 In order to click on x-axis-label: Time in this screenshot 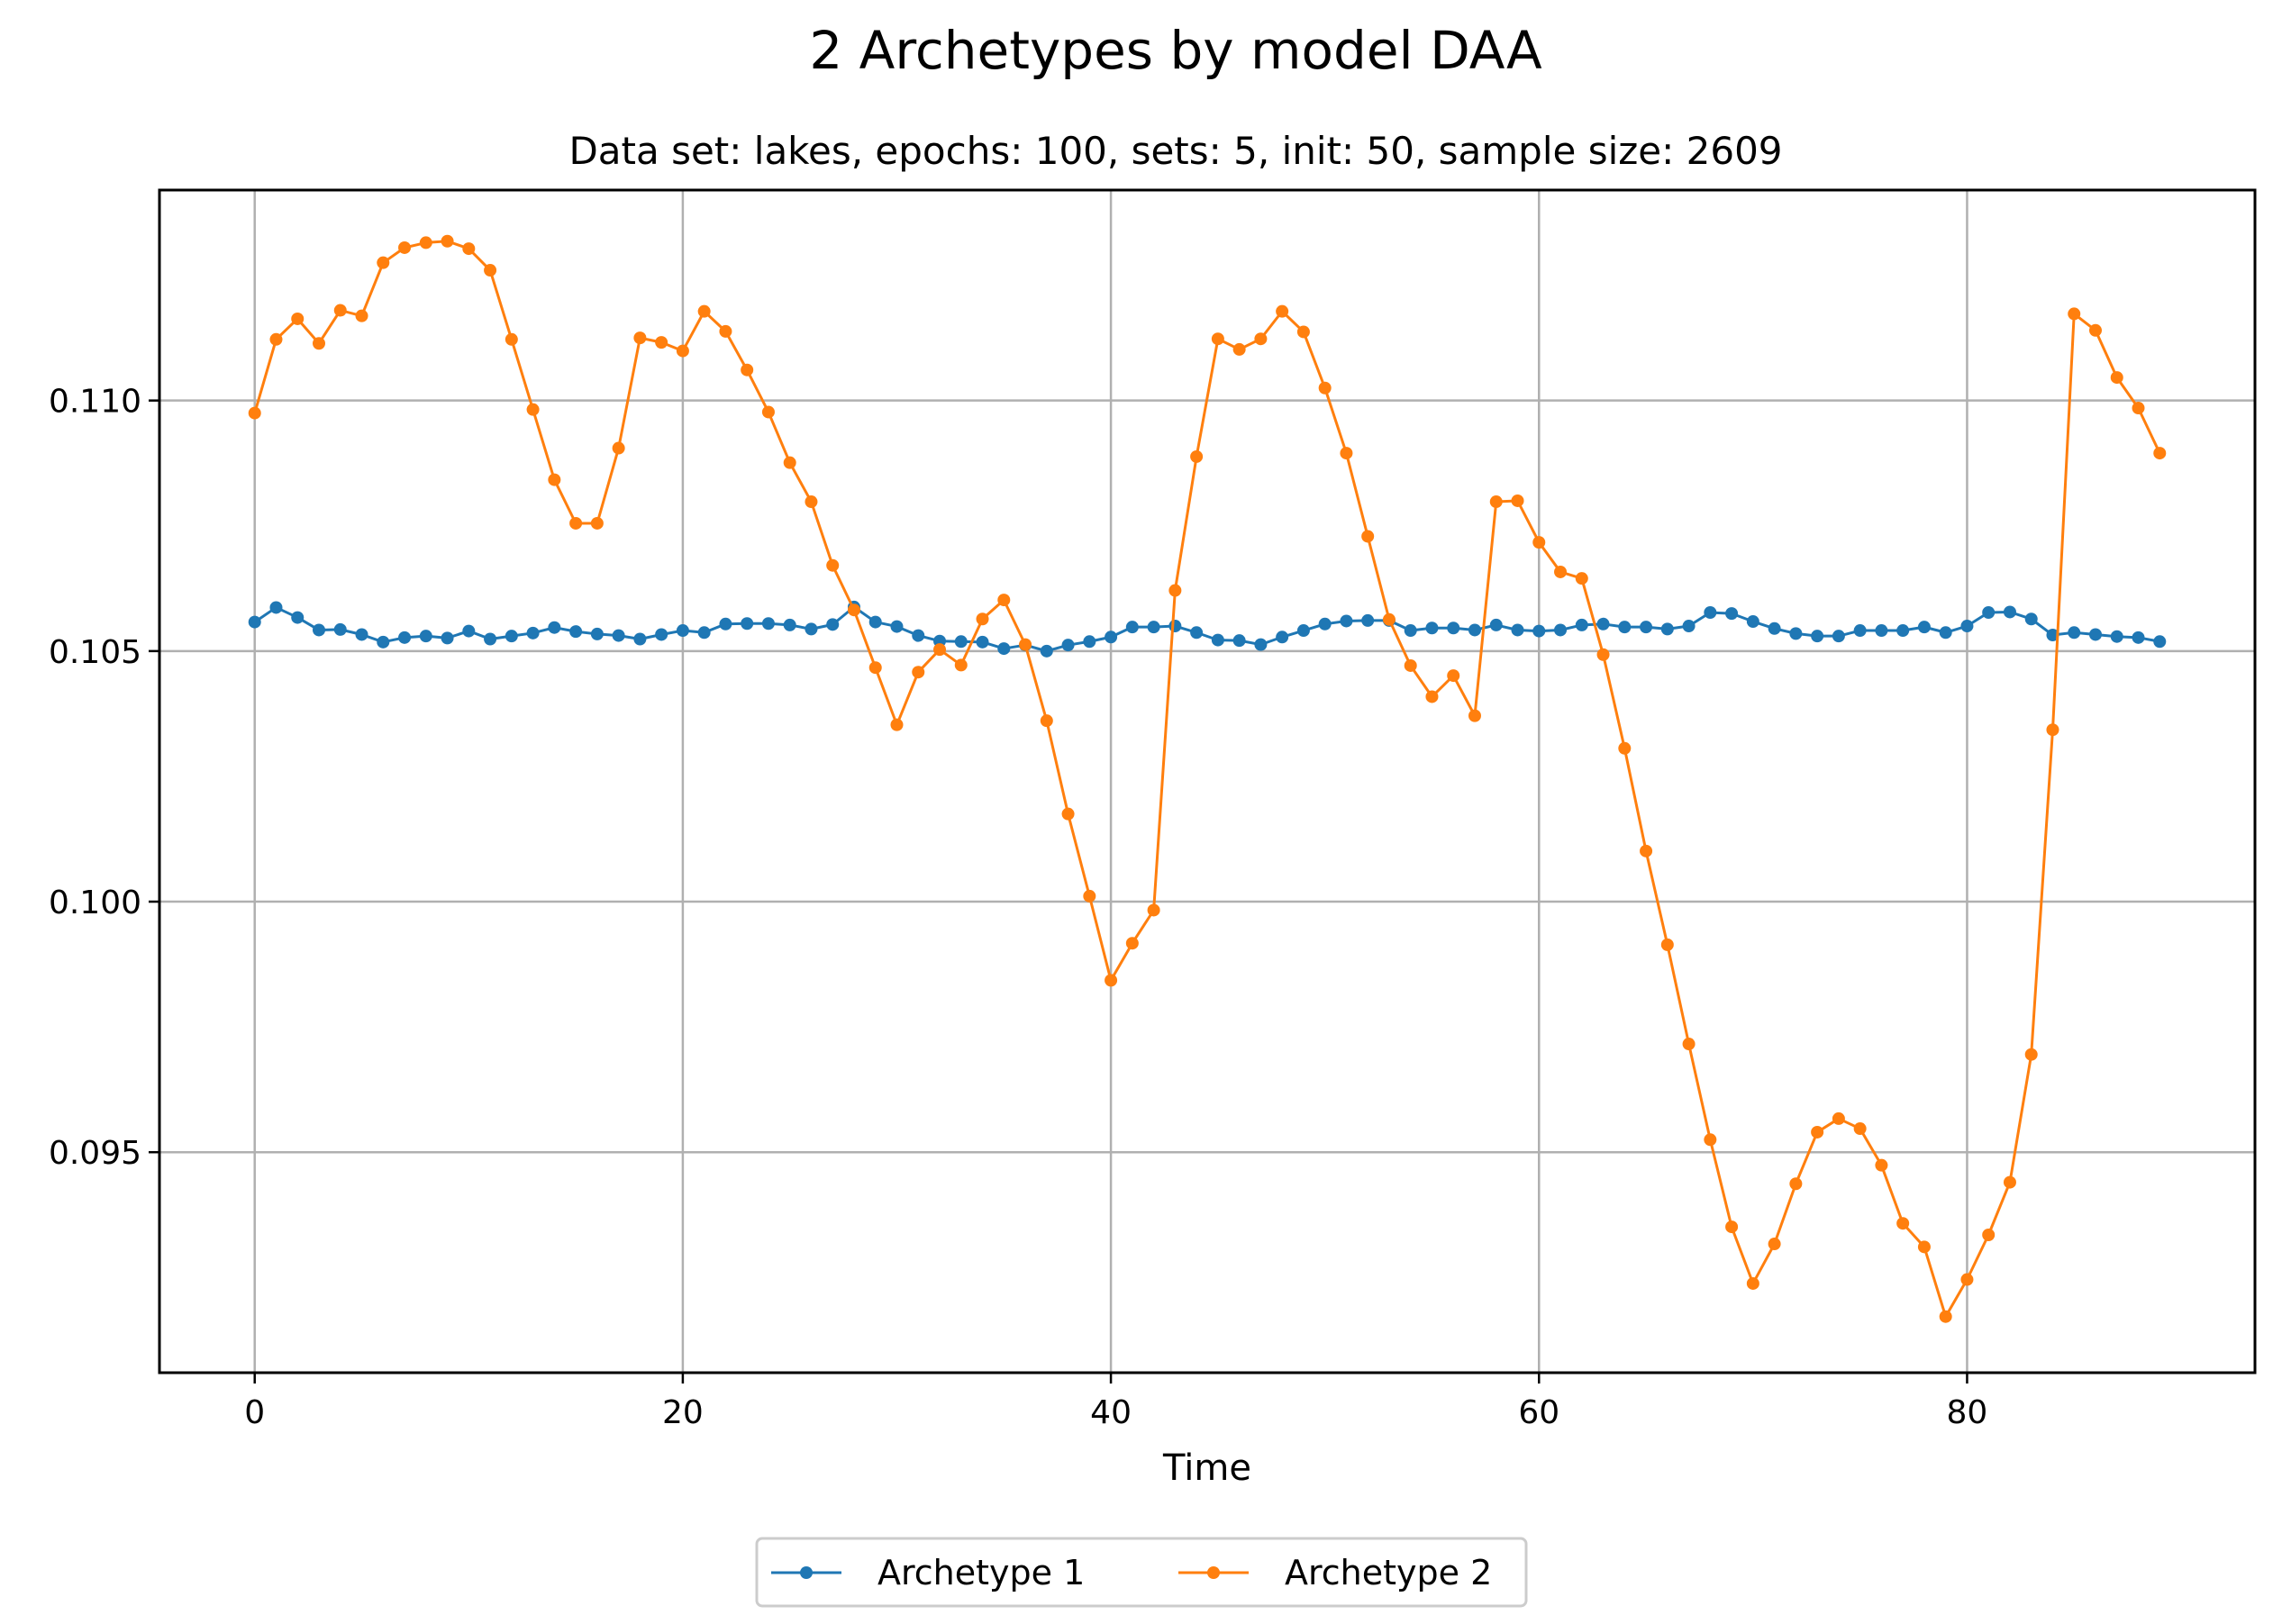, I will do `click(1207, 1468)`.